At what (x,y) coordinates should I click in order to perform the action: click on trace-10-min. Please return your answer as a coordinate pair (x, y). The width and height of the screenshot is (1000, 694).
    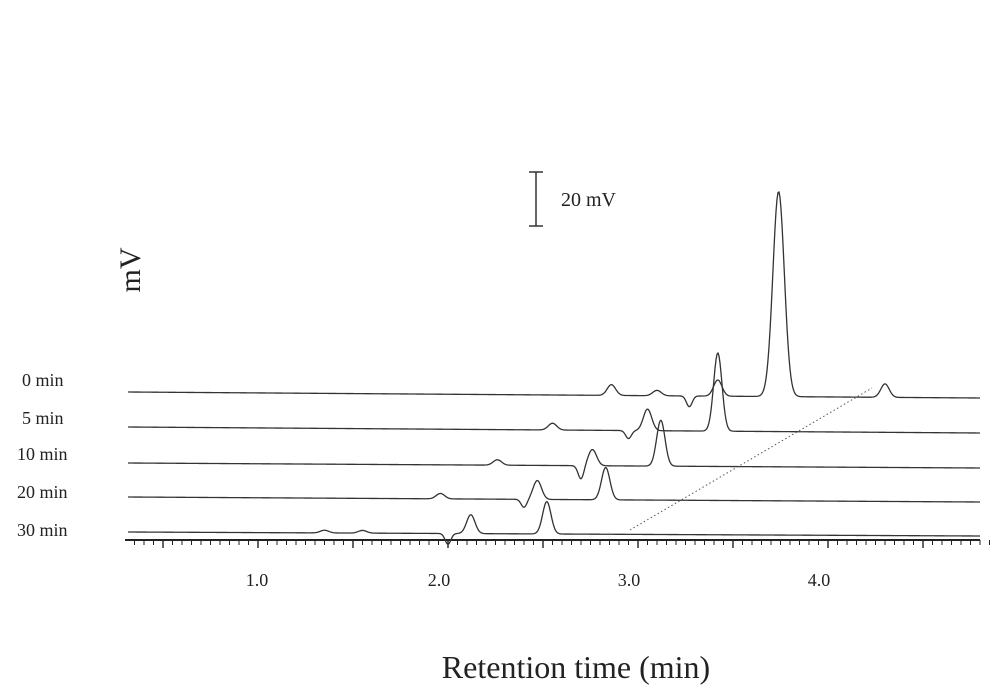
    Looking at the image, I should click on (554, 449).